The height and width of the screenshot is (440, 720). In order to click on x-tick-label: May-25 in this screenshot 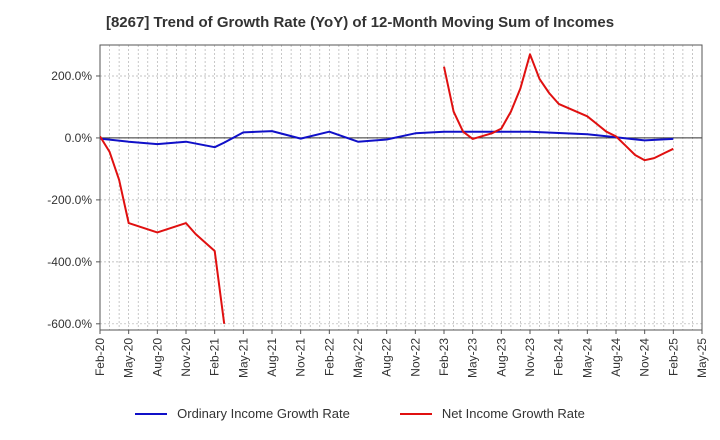, I will do `click(702, 358)`.